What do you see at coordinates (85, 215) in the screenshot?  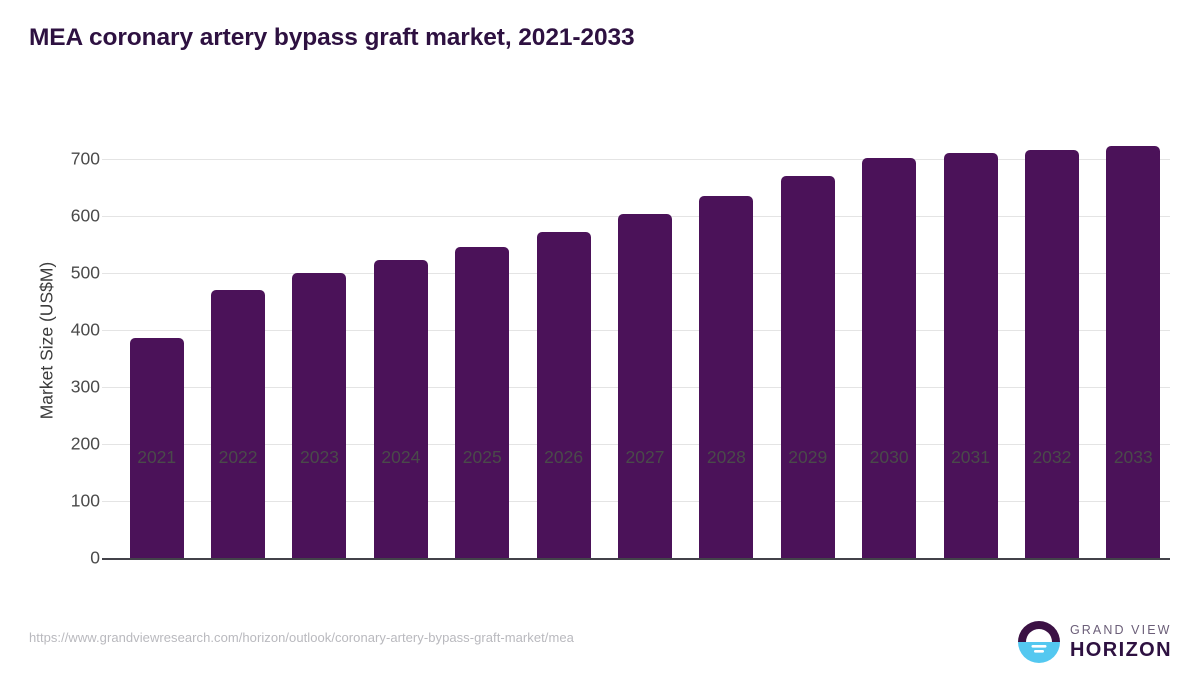 I see `y-tick-label: 600` at bounding box center [85, 215].